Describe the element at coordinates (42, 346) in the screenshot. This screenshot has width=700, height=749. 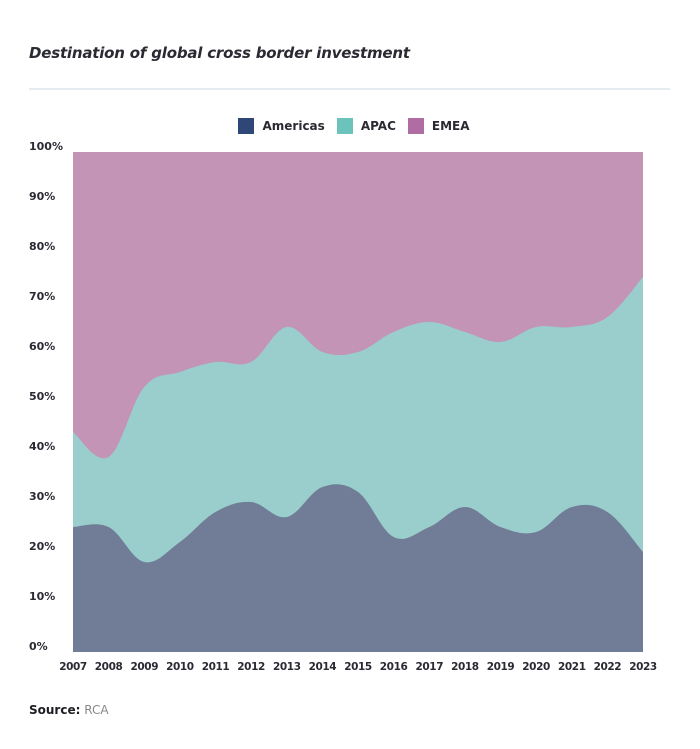
I see `y-tick-label: 60%` at that location.